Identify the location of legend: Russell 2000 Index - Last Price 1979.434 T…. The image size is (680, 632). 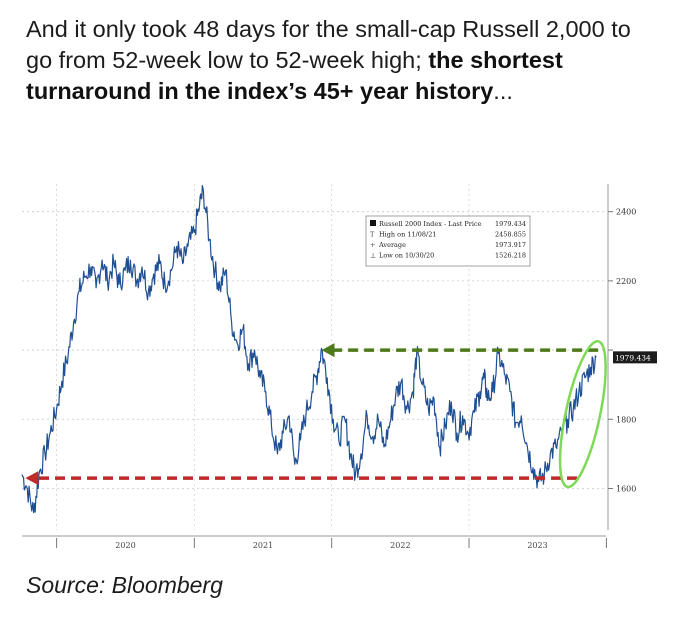
(448, 241).